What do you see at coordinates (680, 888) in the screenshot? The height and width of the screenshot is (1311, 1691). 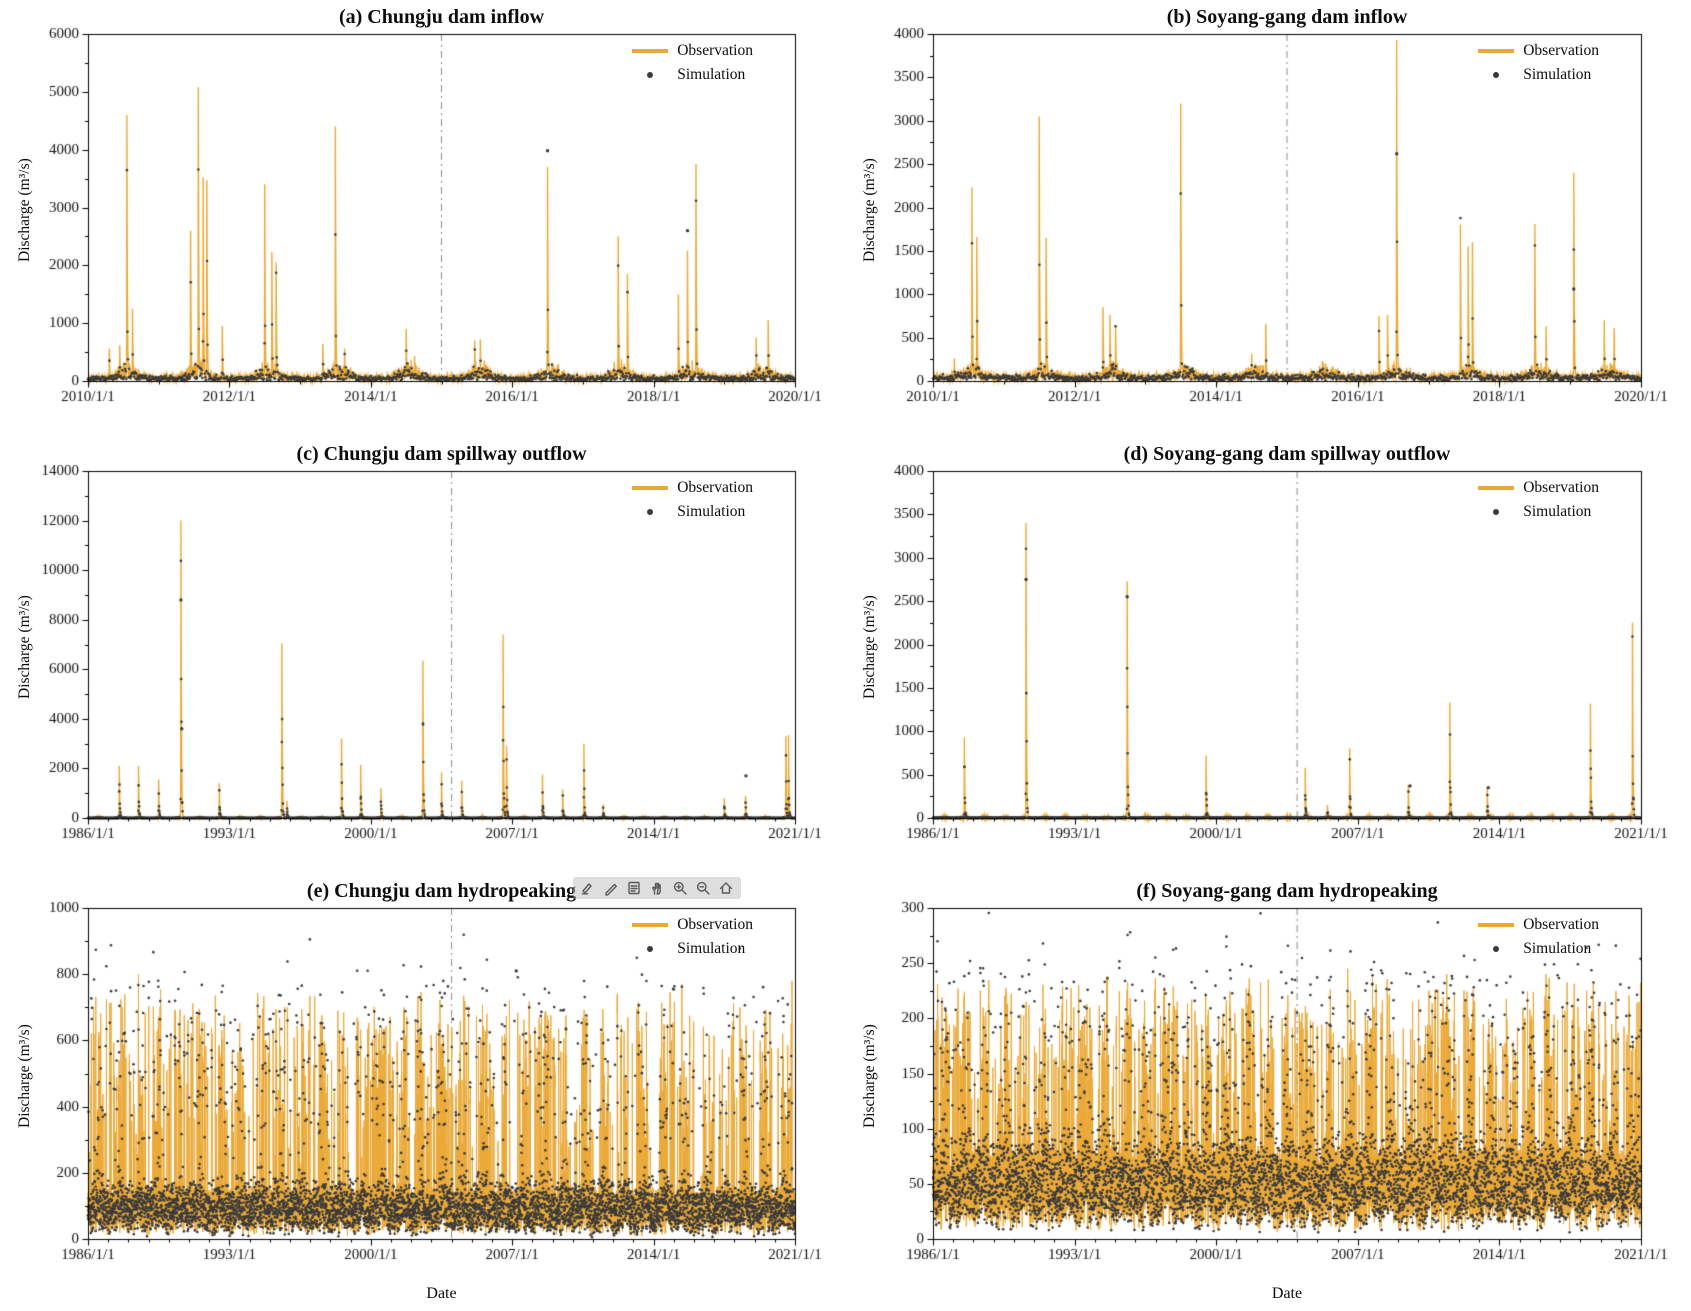 I see `zoom-in-icon` at bounding box center [680, 888].